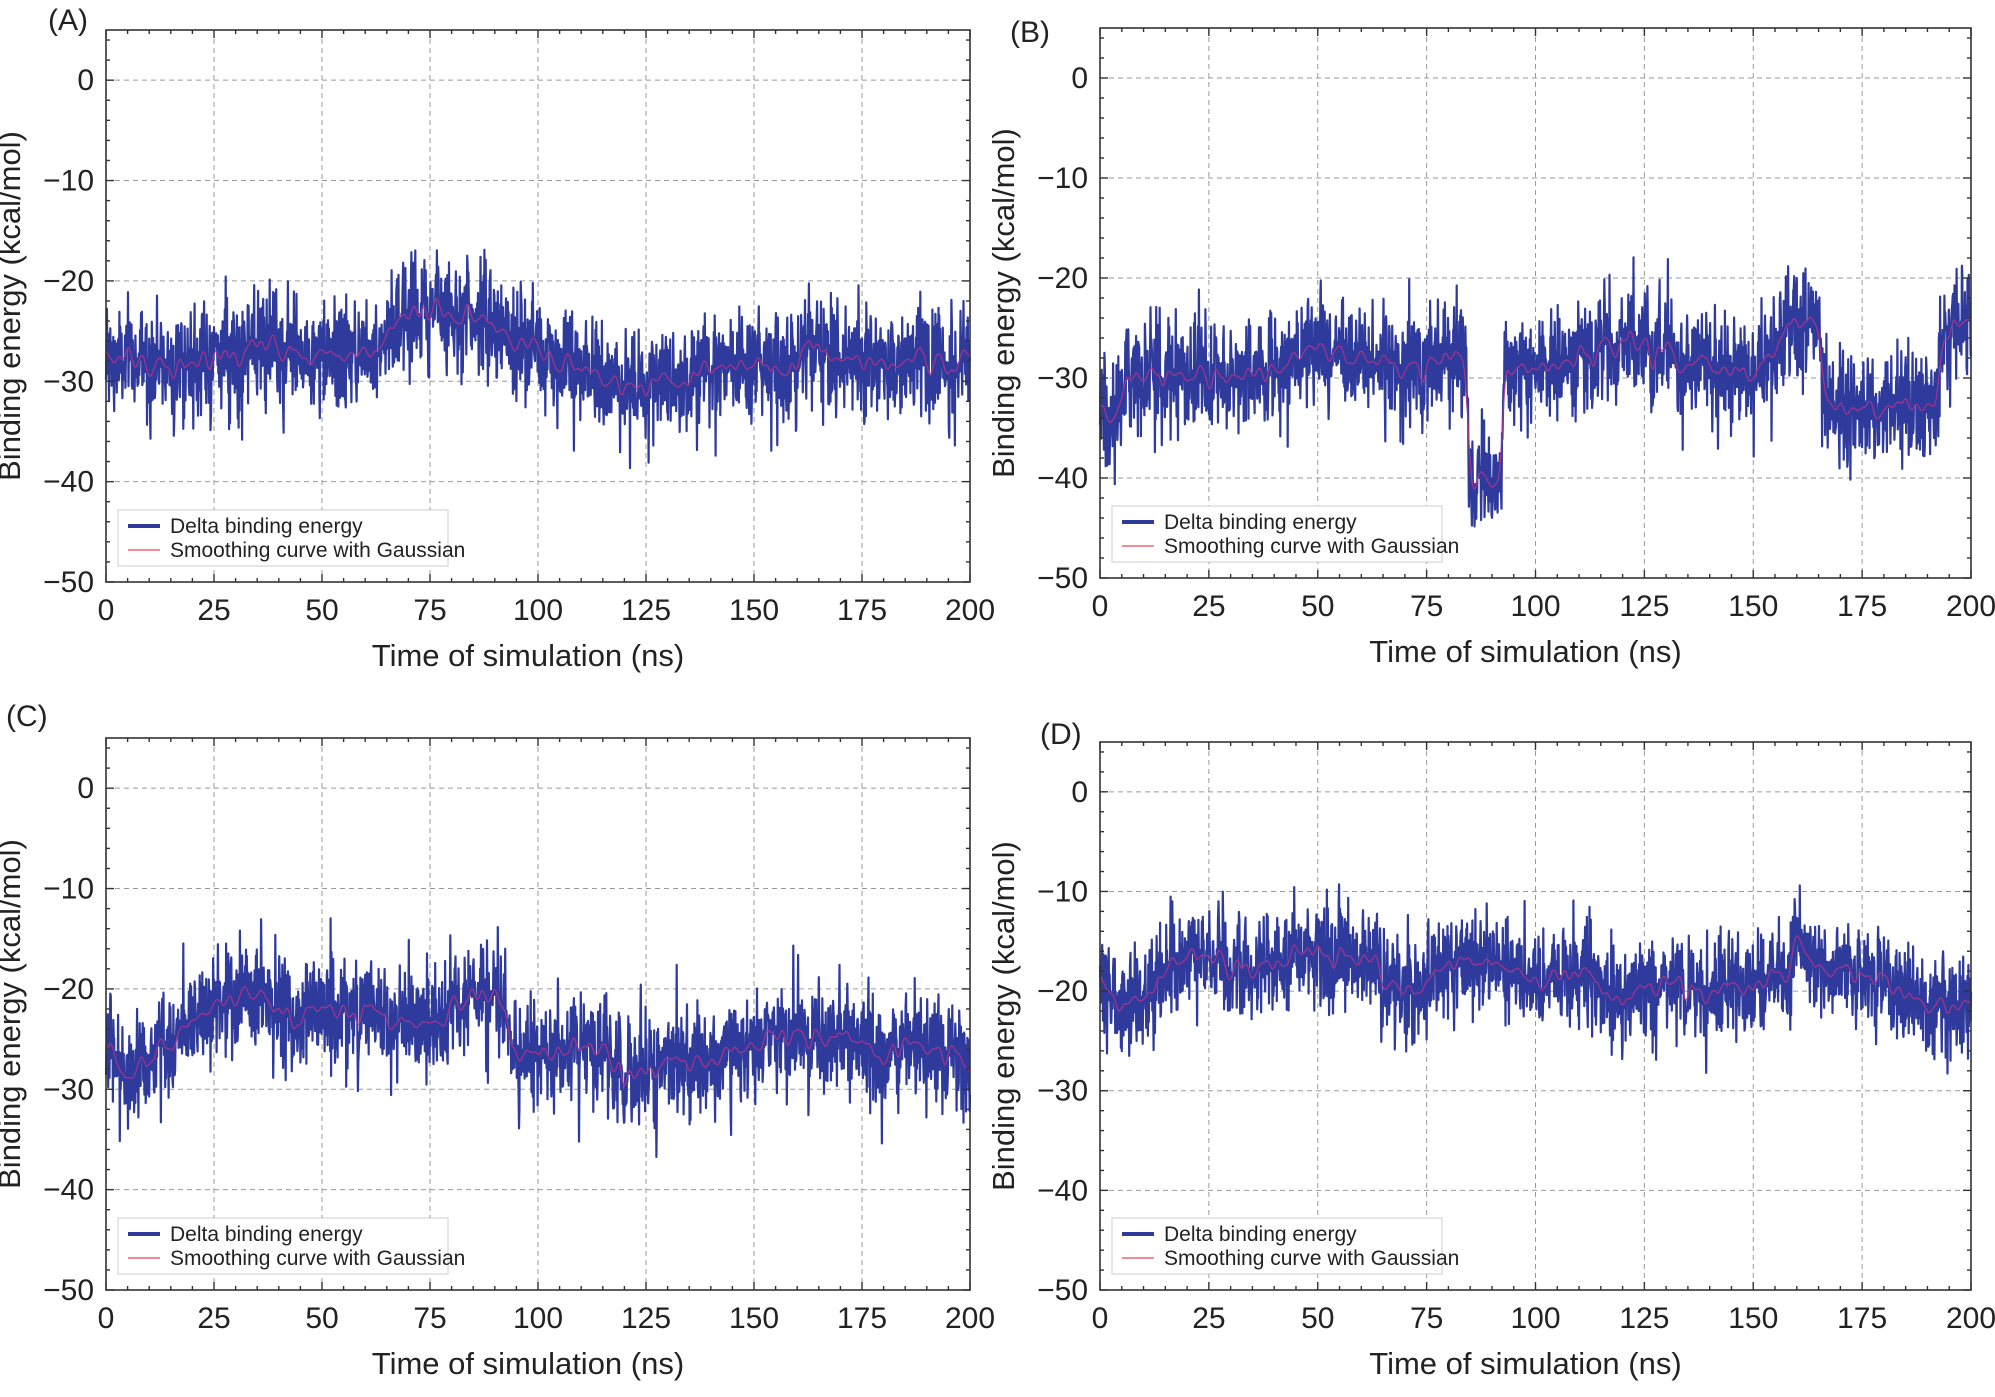 This screenshot has width=1995, height=1397. What do you see at coordinates (68, 20) in the screenshot?
I see `panel-letter: (A)` at bounding box center [68, 20].